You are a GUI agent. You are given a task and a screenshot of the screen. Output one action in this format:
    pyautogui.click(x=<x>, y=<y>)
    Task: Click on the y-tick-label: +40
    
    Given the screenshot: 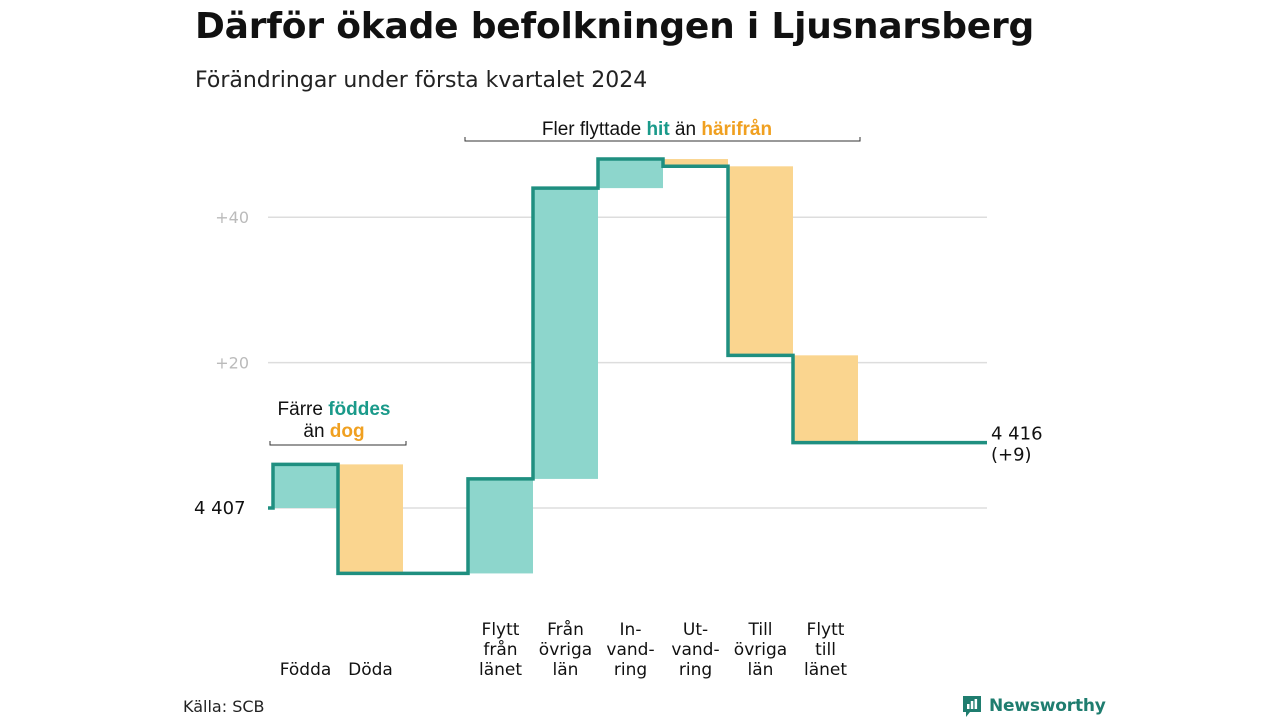 What is the action you would take?
    pyautogui.click(x=232, y=217)
    